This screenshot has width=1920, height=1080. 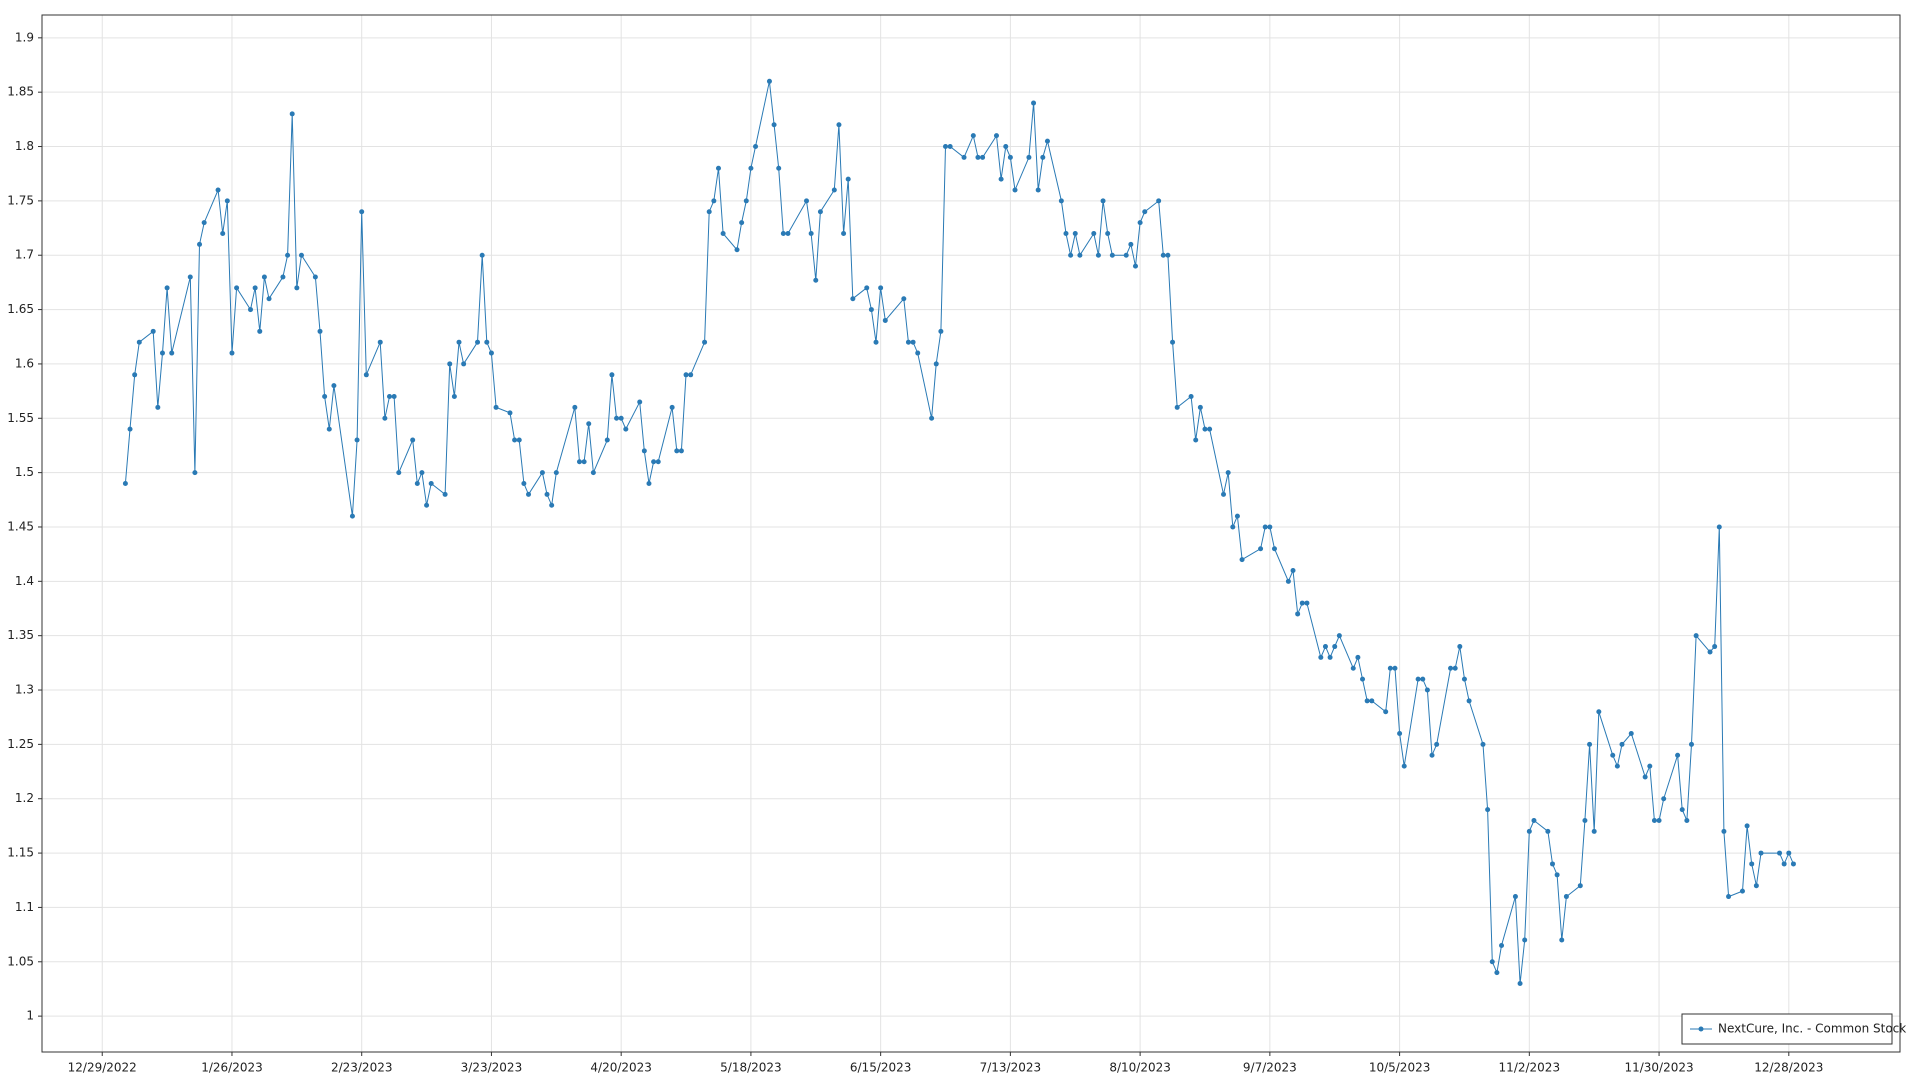 What do you see at coordinates (751, 1068) in the screenshot?
I see `x-tick-label: 5/18/2023` at bounding box center [751, 1068].